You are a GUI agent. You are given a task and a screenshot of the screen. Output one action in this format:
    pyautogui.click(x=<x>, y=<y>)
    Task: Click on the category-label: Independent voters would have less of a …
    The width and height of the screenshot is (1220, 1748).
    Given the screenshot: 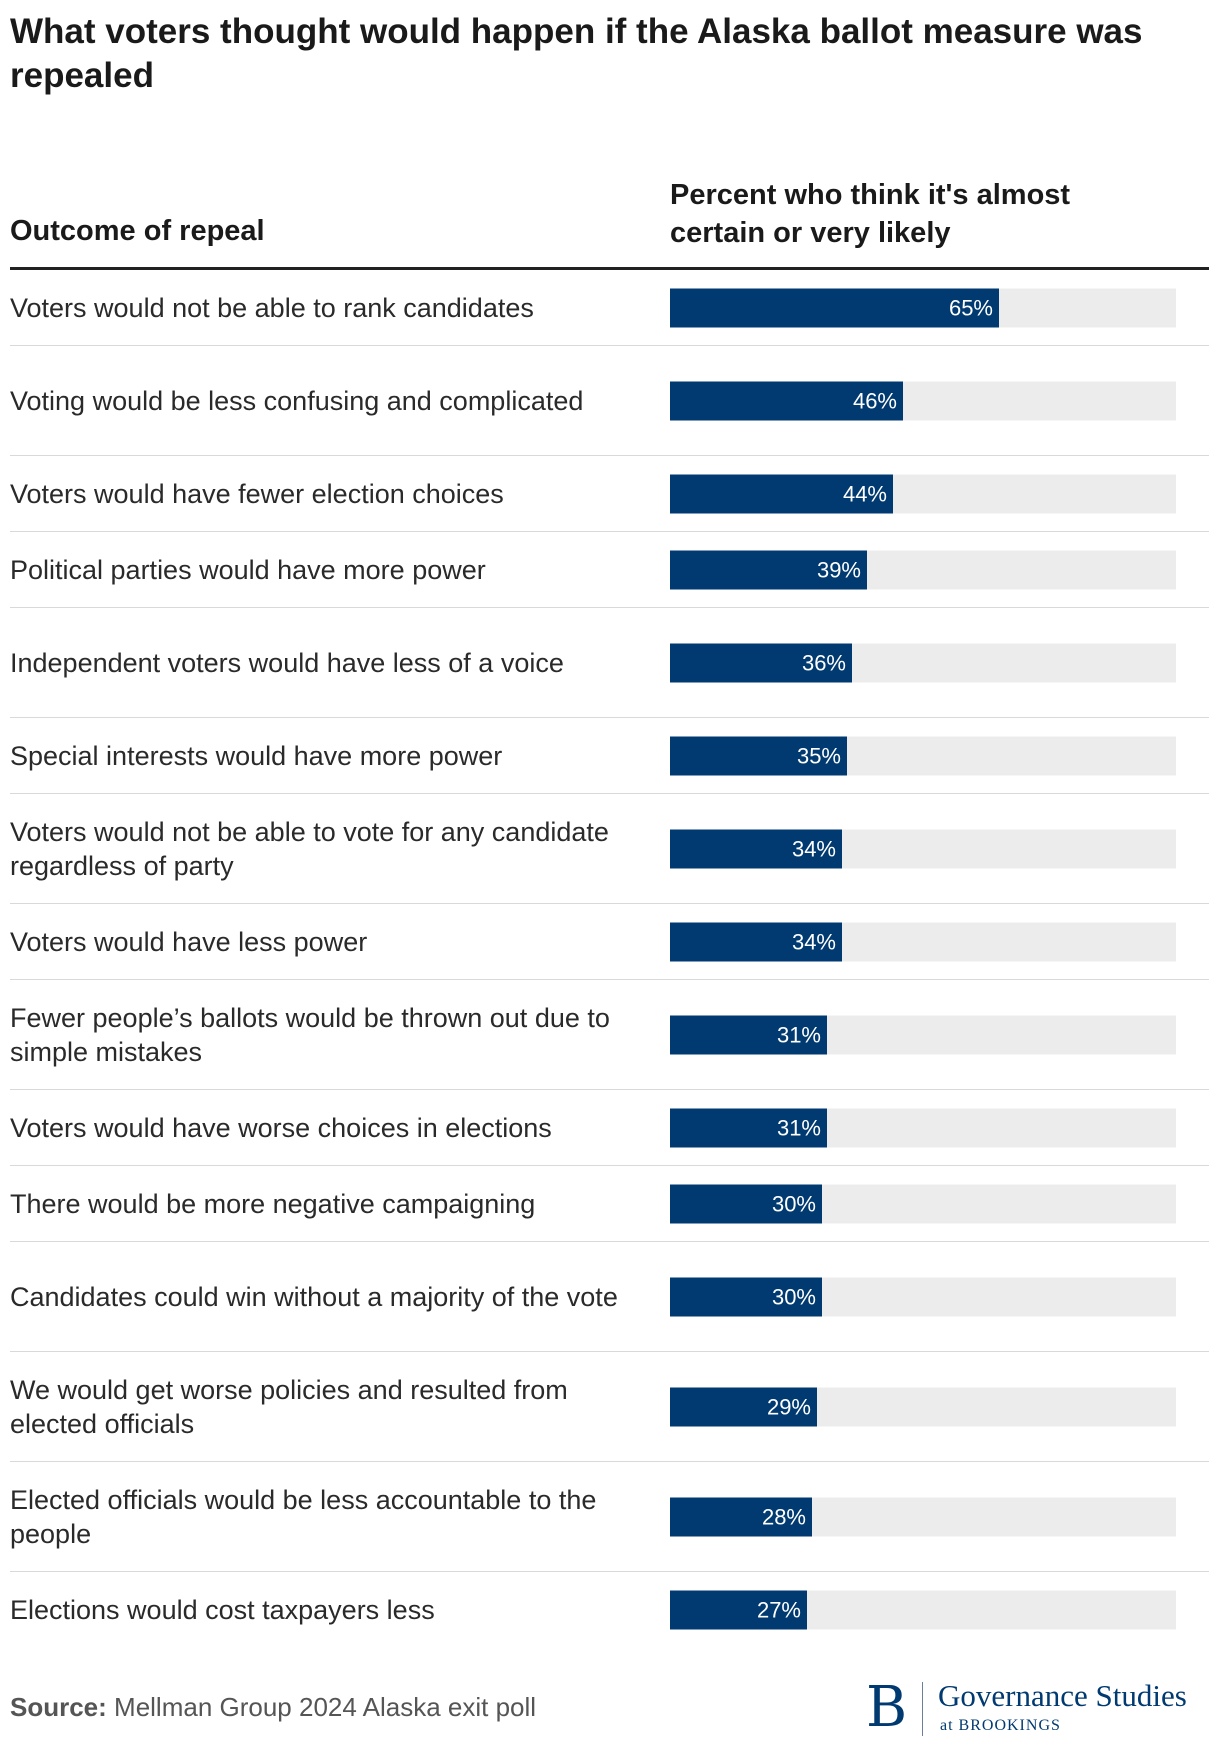 What is the action you would take?
    pyautogui.click(x=287, y=662)
    